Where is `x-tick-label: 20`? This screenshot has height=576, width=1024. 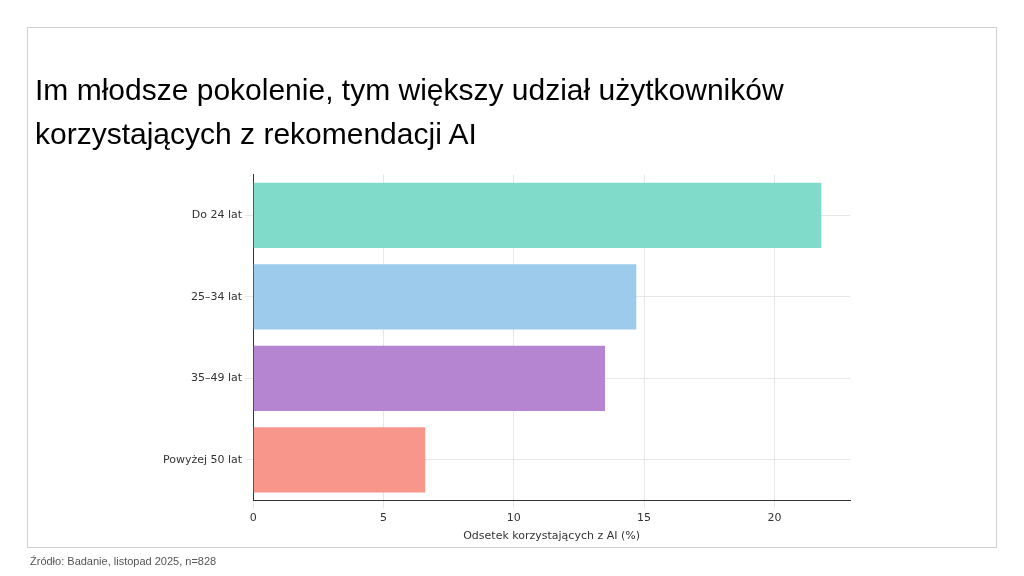 x-tick-label: 20 is located at coordinates (774, 518).